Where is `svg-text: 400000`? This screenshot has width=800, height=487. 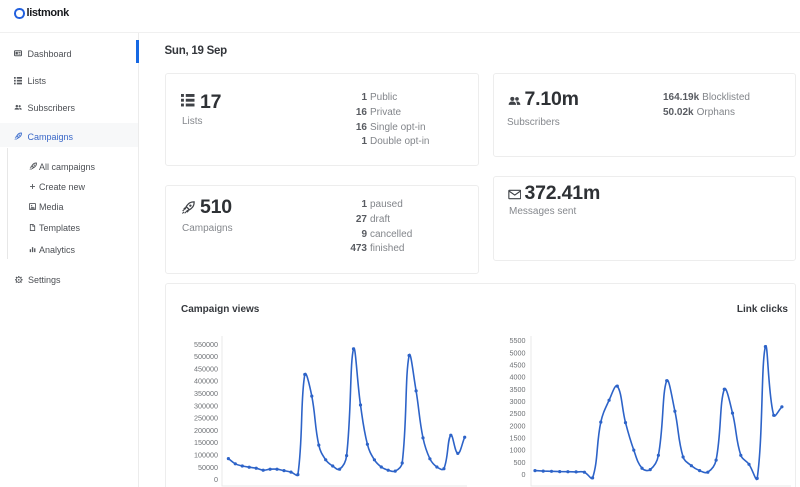 svg-text: 400000 is located at coordinates (206, 381).